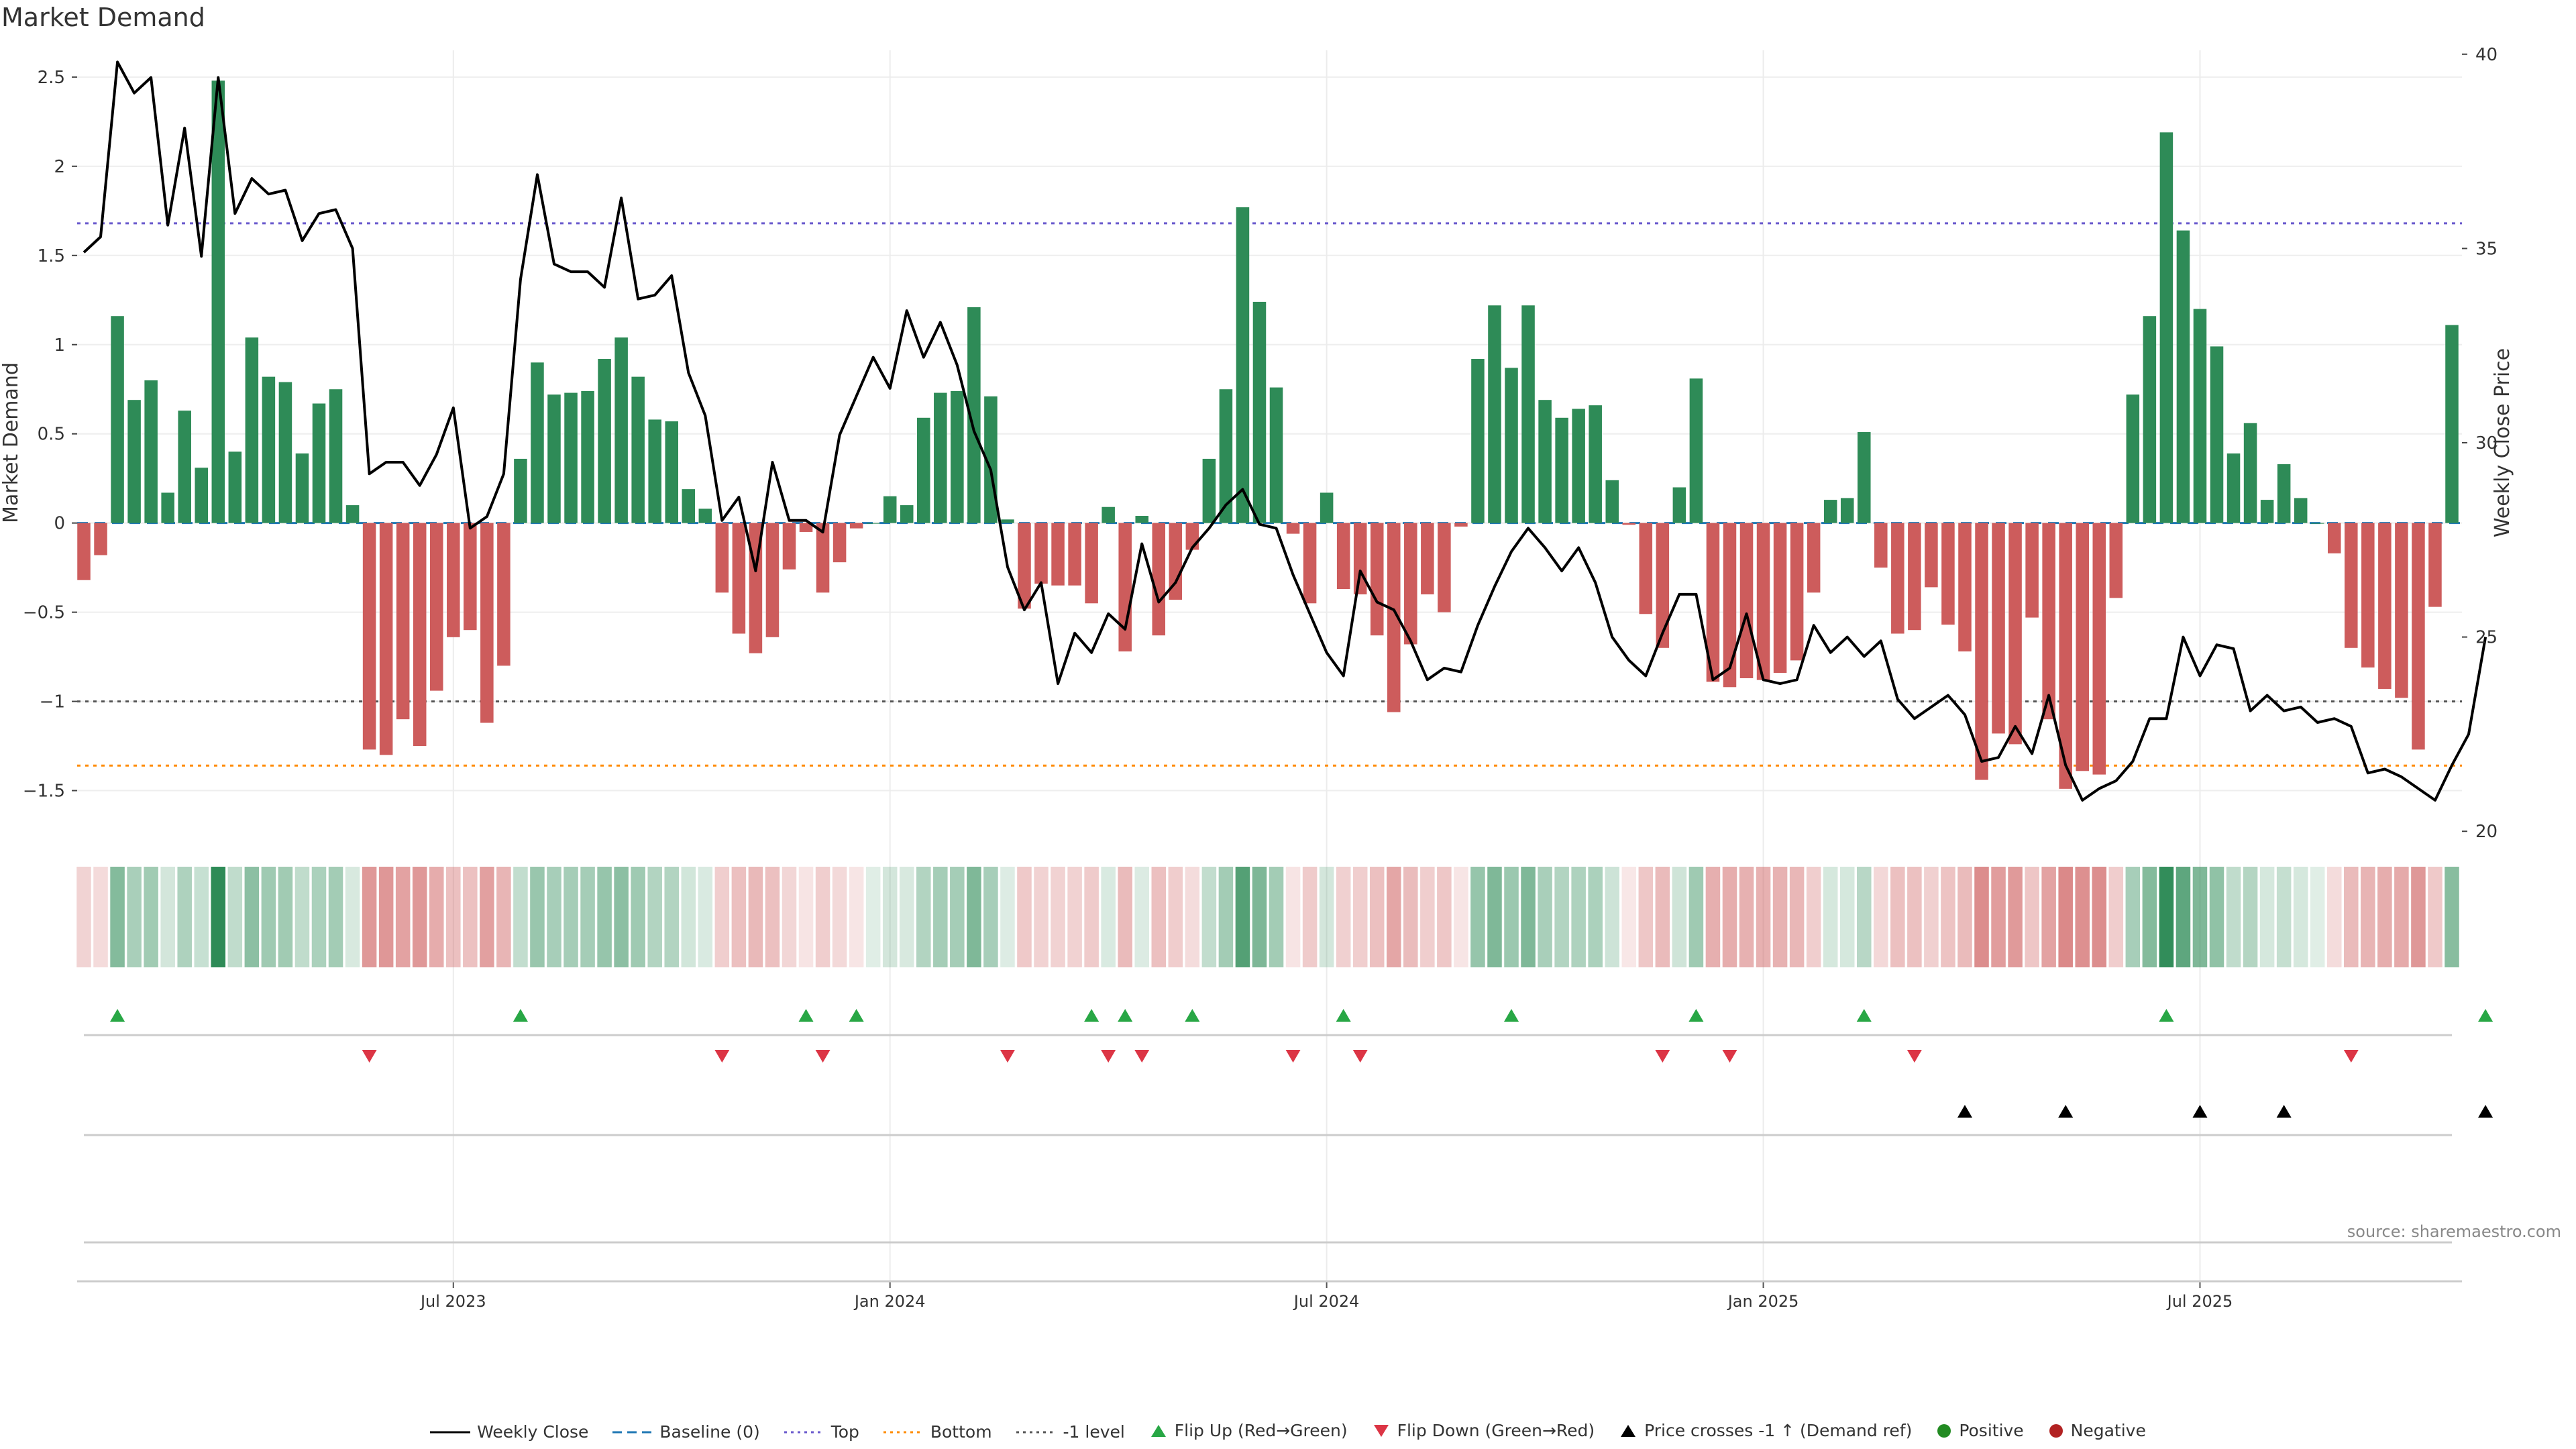 The width and height of the screenshot is (2576, 1449). I want to click on legend-label: Negative, so click(2108, 1430).